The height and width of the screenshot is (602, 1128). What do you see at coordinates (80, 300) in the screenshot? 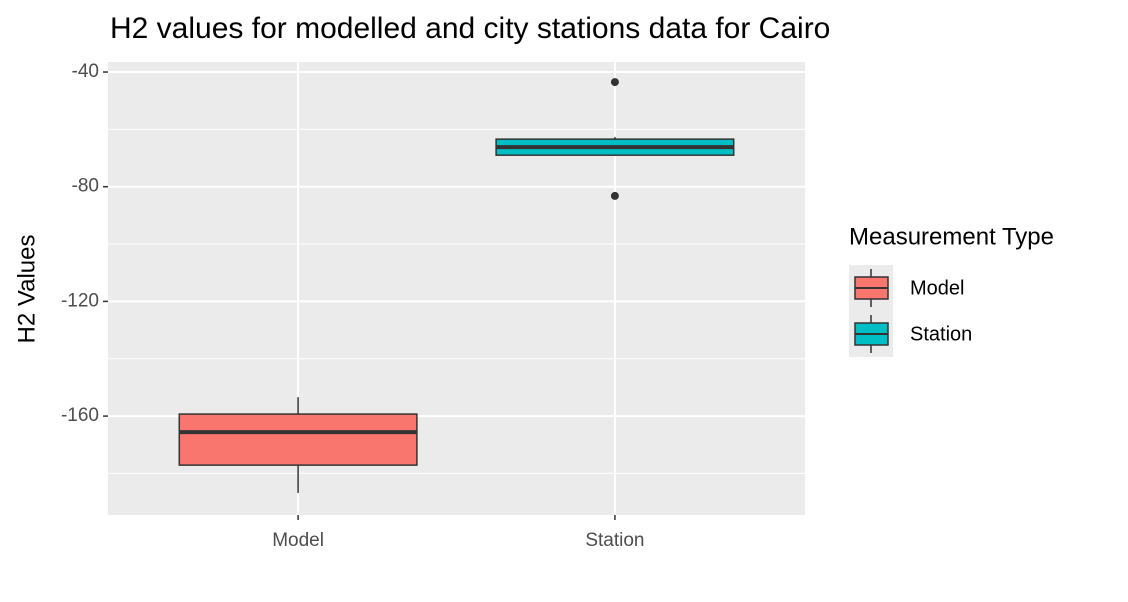
I see `y-tick-label: -120` at bounding box center [80, 300].